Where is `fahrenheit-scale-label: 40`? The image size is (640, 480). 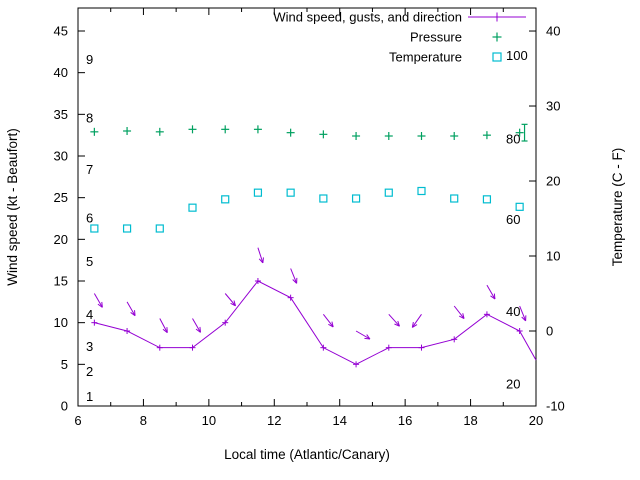 fahrenheit-scale-label: 40 is located at coordinates (513, 311).